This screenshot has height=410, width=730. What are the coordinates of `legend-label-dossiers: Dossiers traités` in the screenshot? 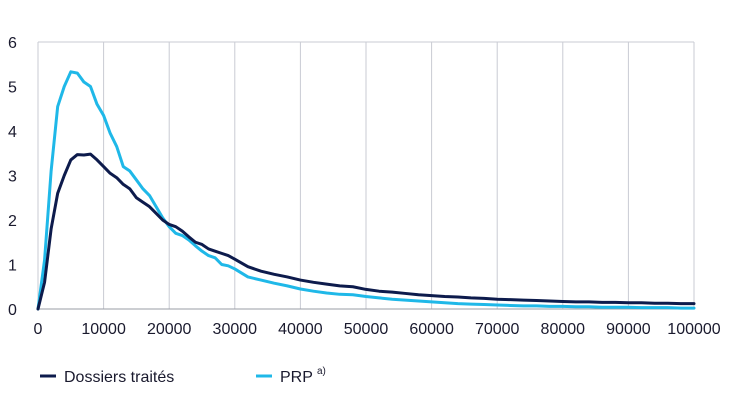 It's located at (119, 377).